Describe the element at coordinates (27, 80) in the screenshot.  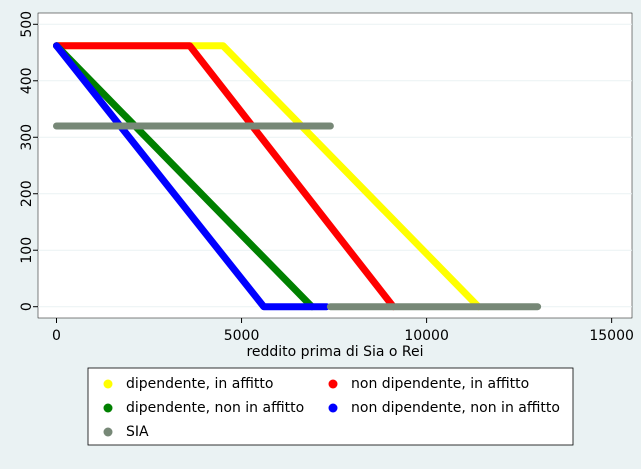
I see `y-tick-label: 400` at that location.